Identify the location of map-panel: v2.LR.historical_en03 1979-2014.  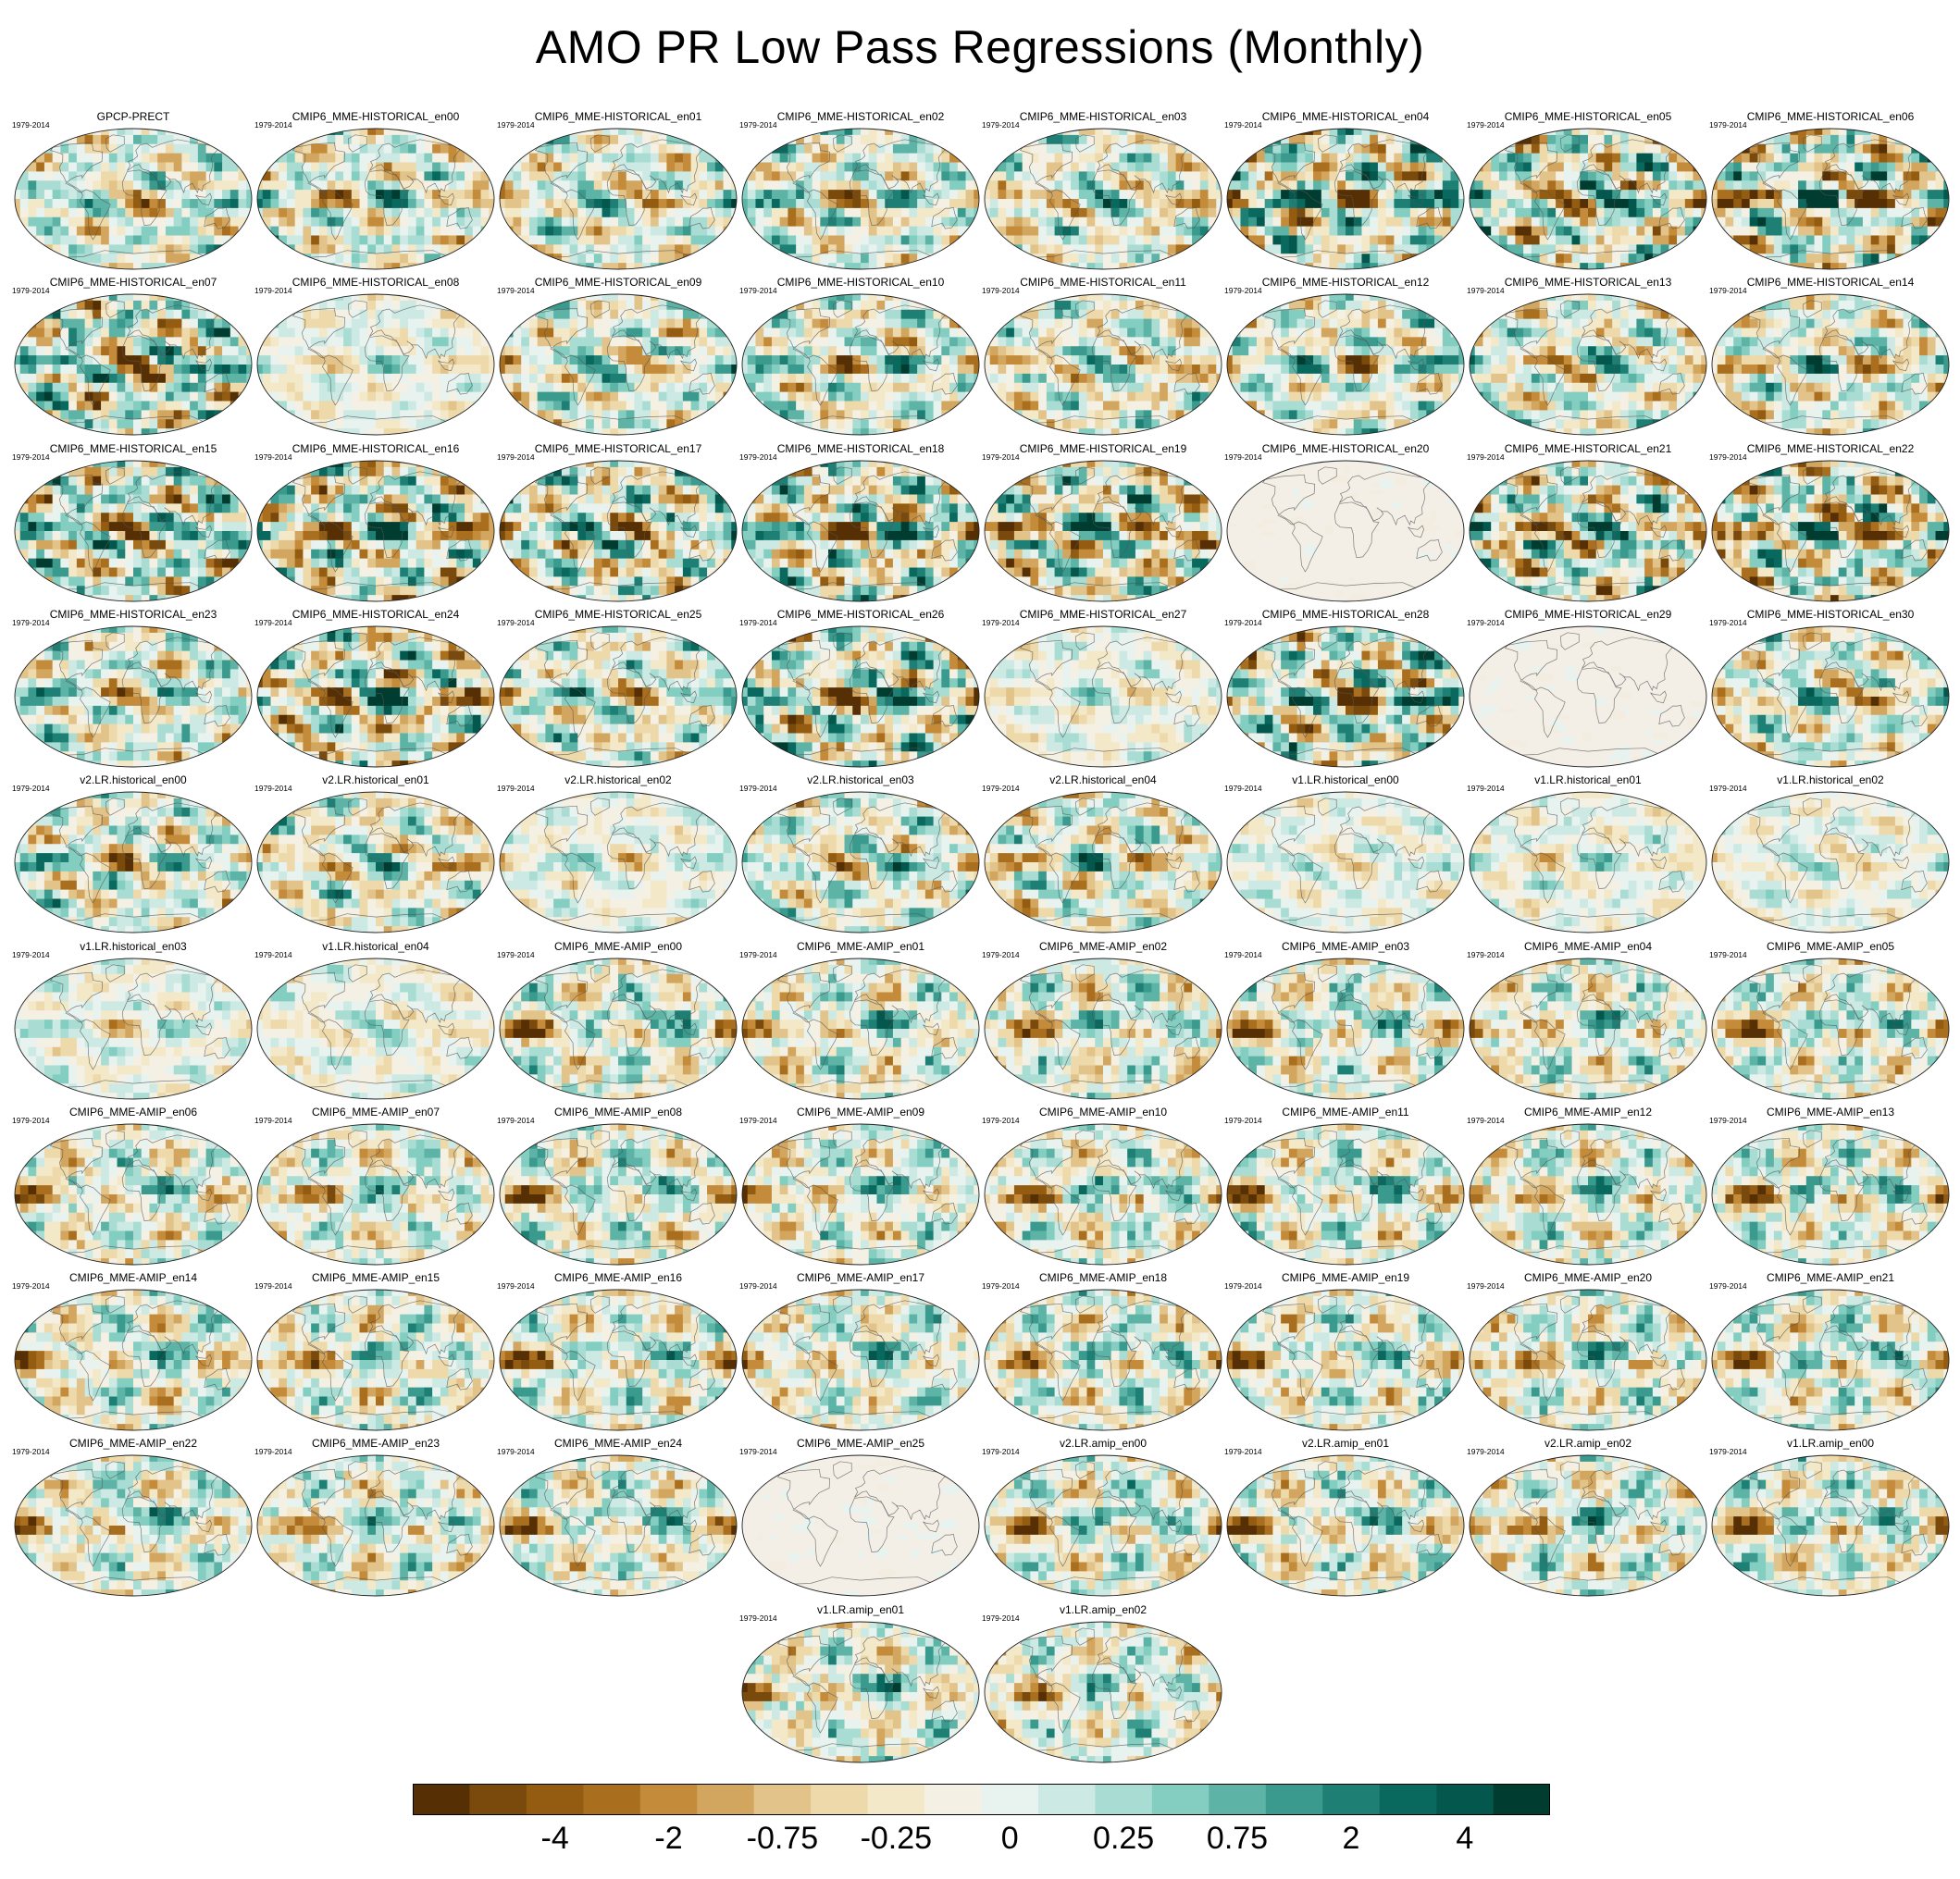
(860, 854).